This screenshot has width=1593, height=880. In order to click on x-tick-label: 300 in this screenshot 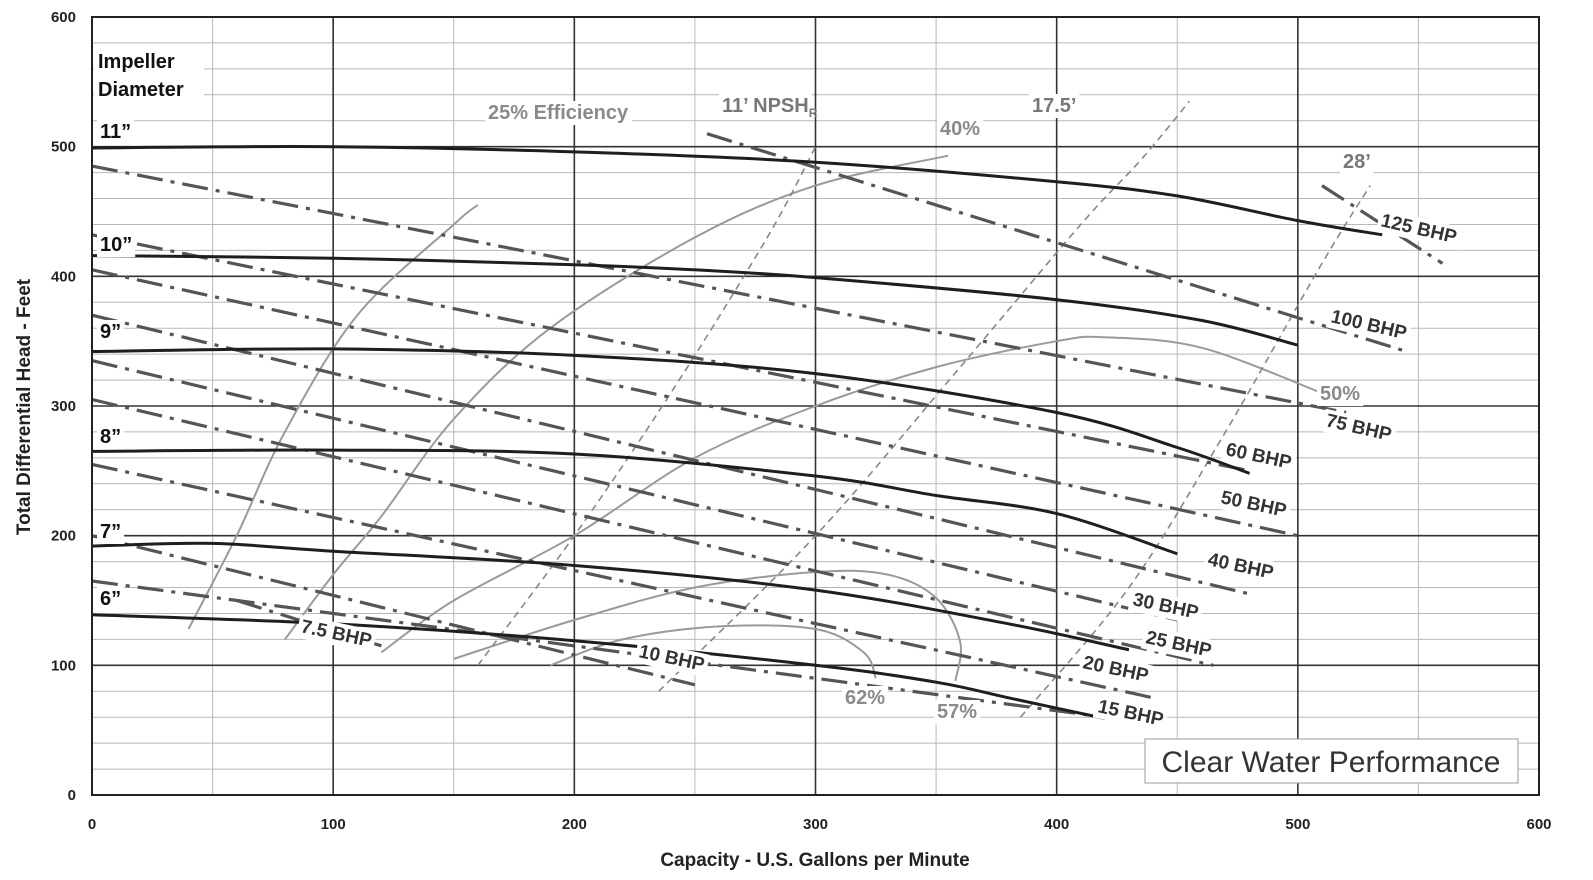, I will do `click(815, 824)`.